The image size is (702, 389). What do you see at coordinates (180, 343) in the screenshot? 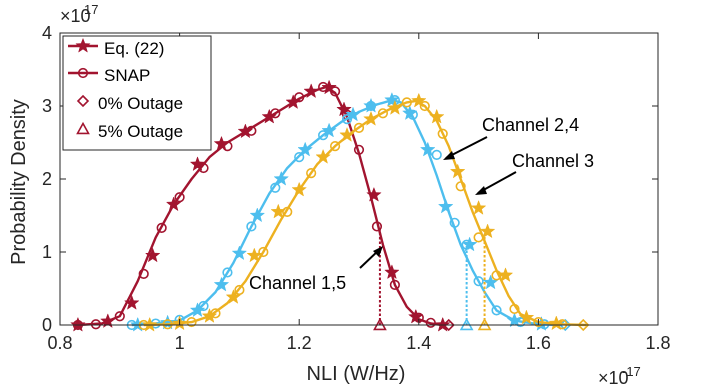
I see `x-tick-label: 1` at bounding box center [180, 343].